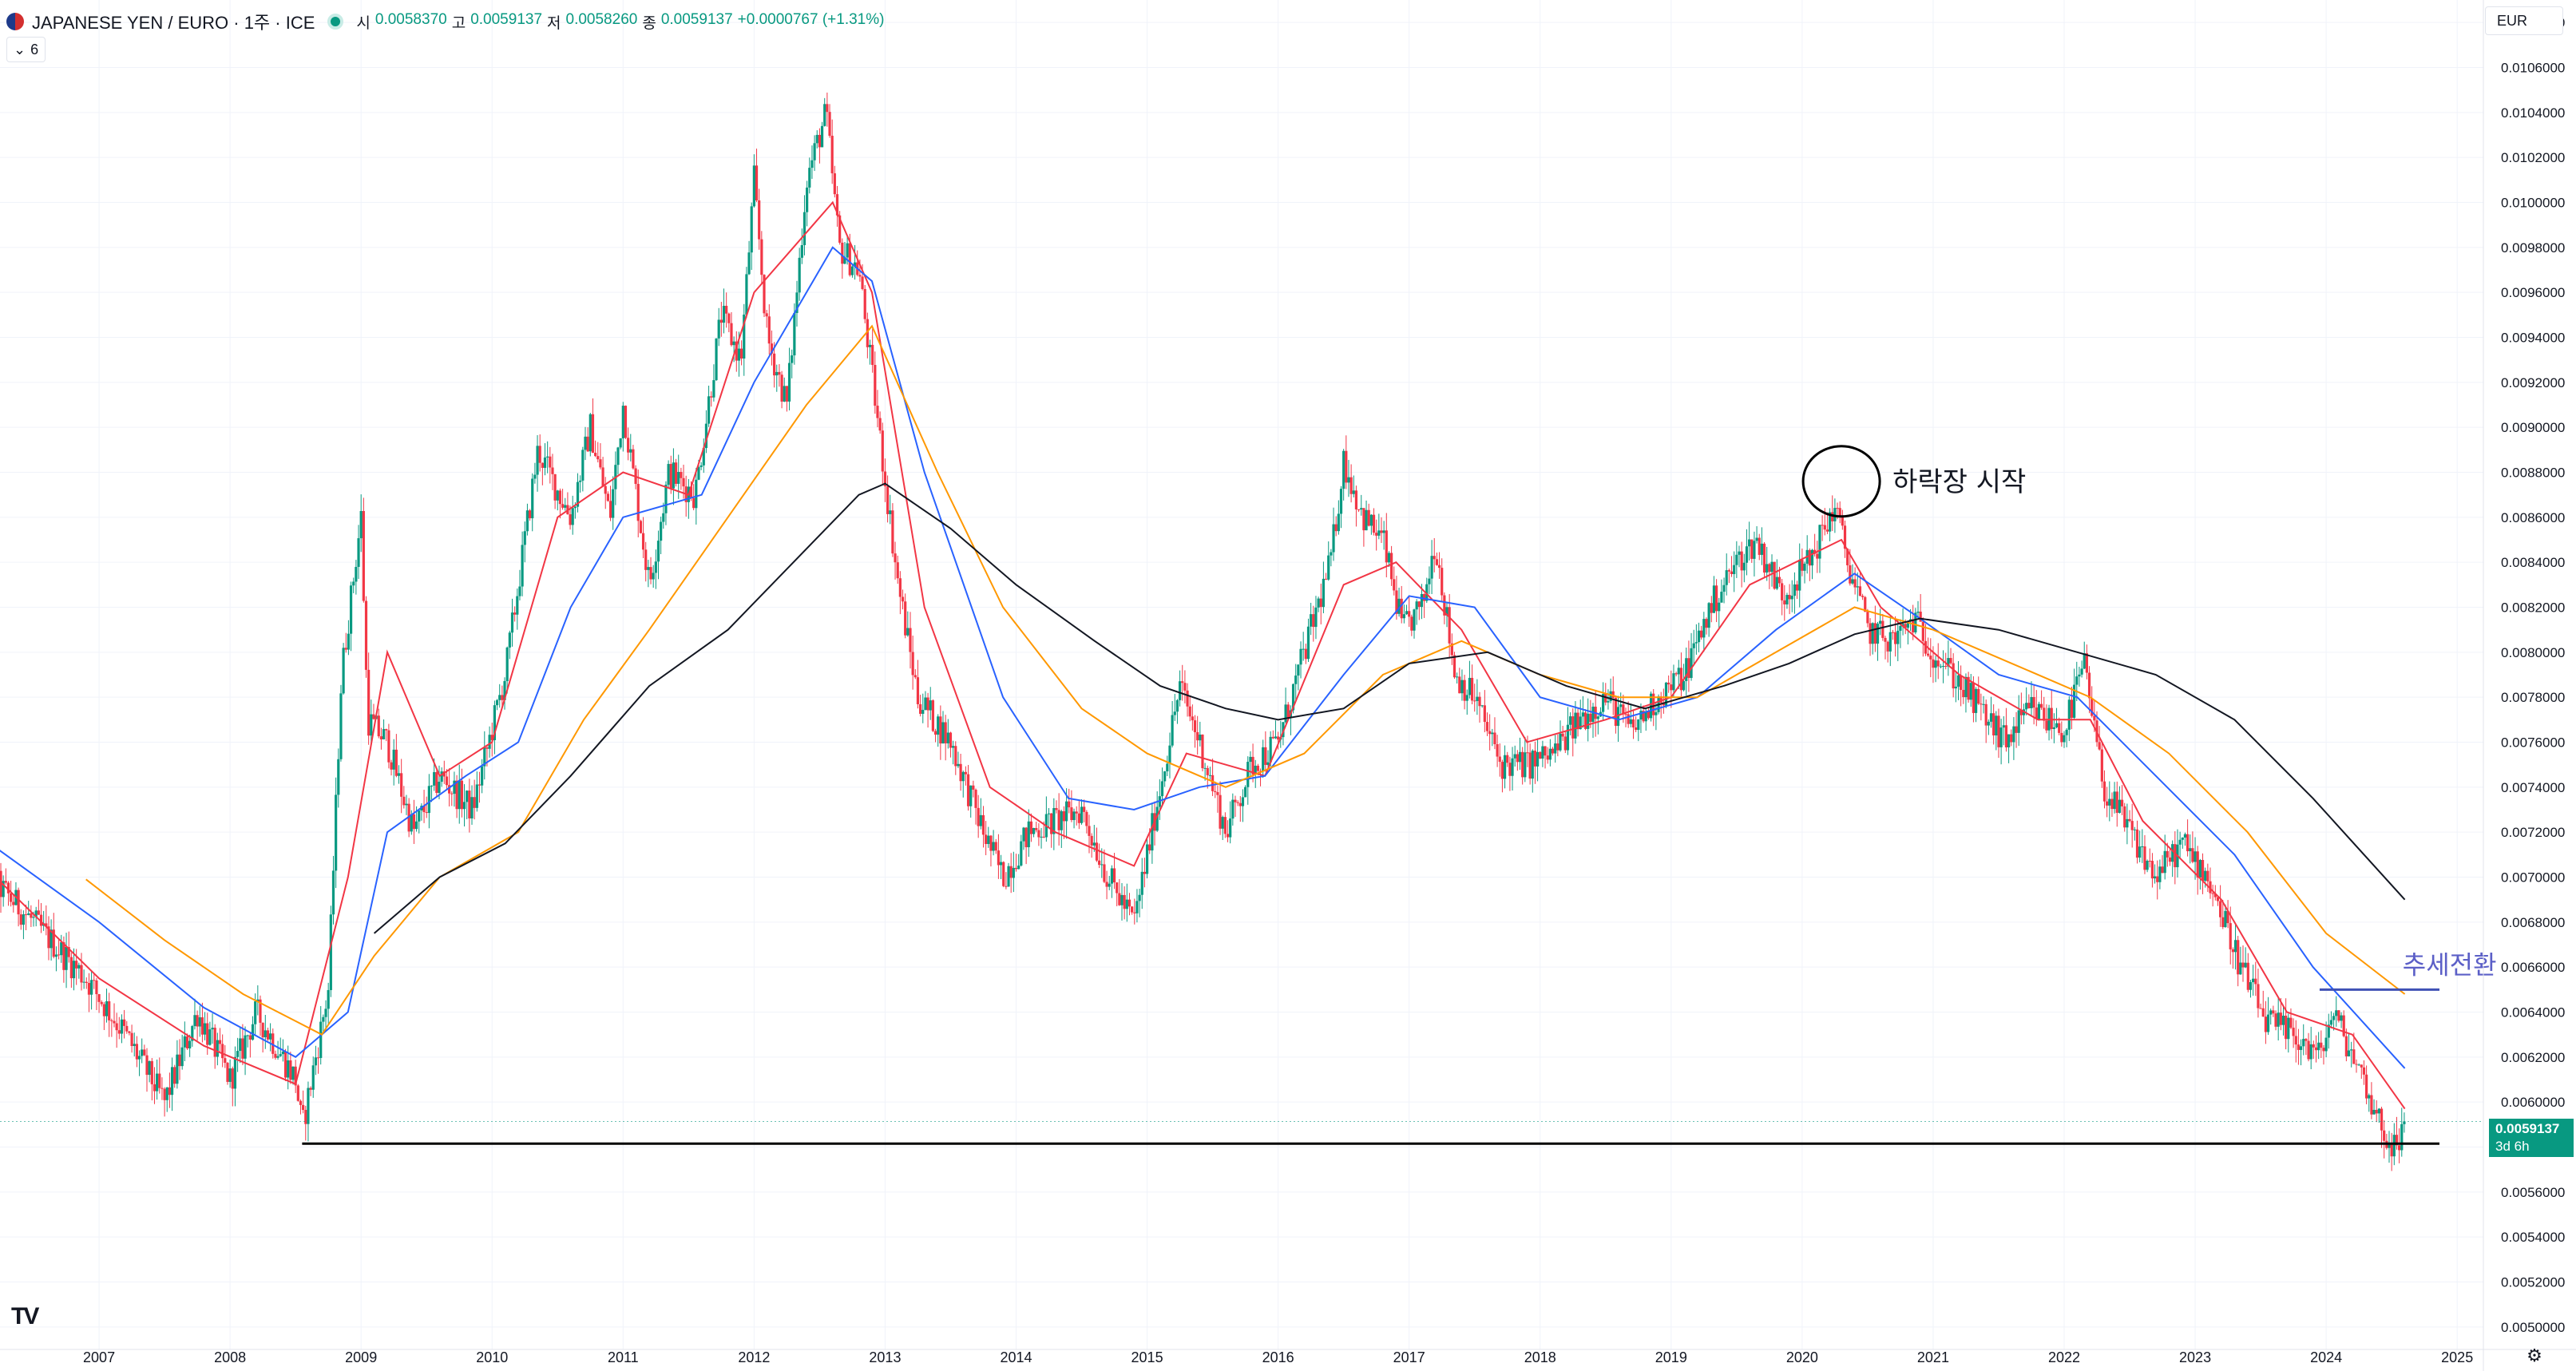  What do you see at coordinates (2450, 965) in the screenshot?
I see `annotation-trend-change: 추세전환` at bounding box center [2450, 965].